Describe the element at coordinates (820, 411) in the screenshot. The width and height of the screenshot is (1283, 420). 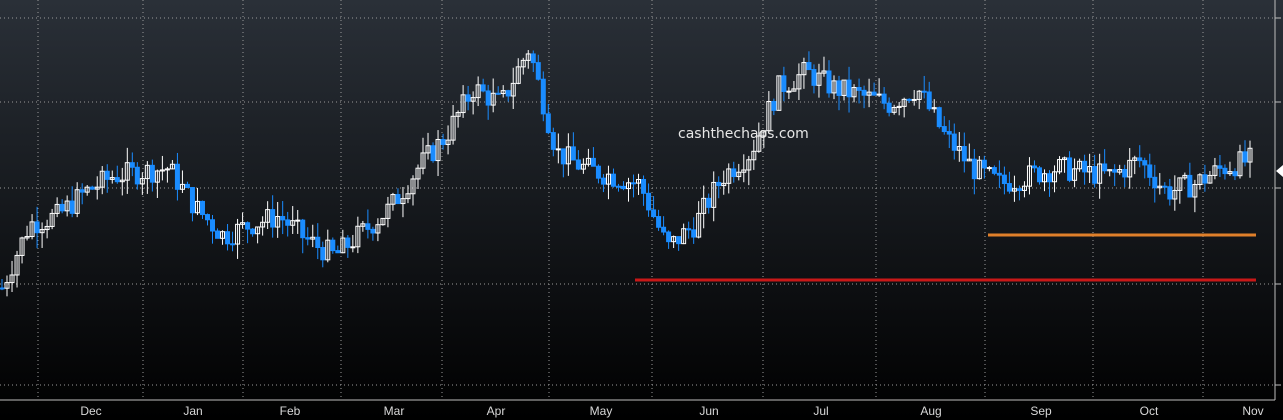
I see `x-tick-label-jul: Jul` at that location.